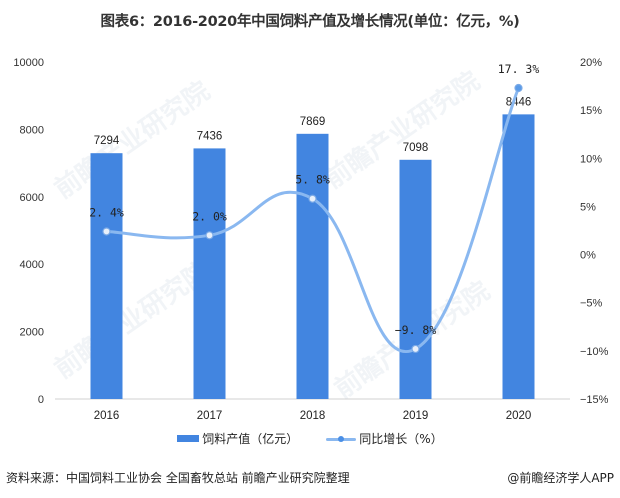 This screenshot has height=498, width=620. Describe the element at coordinates (32, 265) in the screenshot. I see `left-axis-tick: 4000` at that location.